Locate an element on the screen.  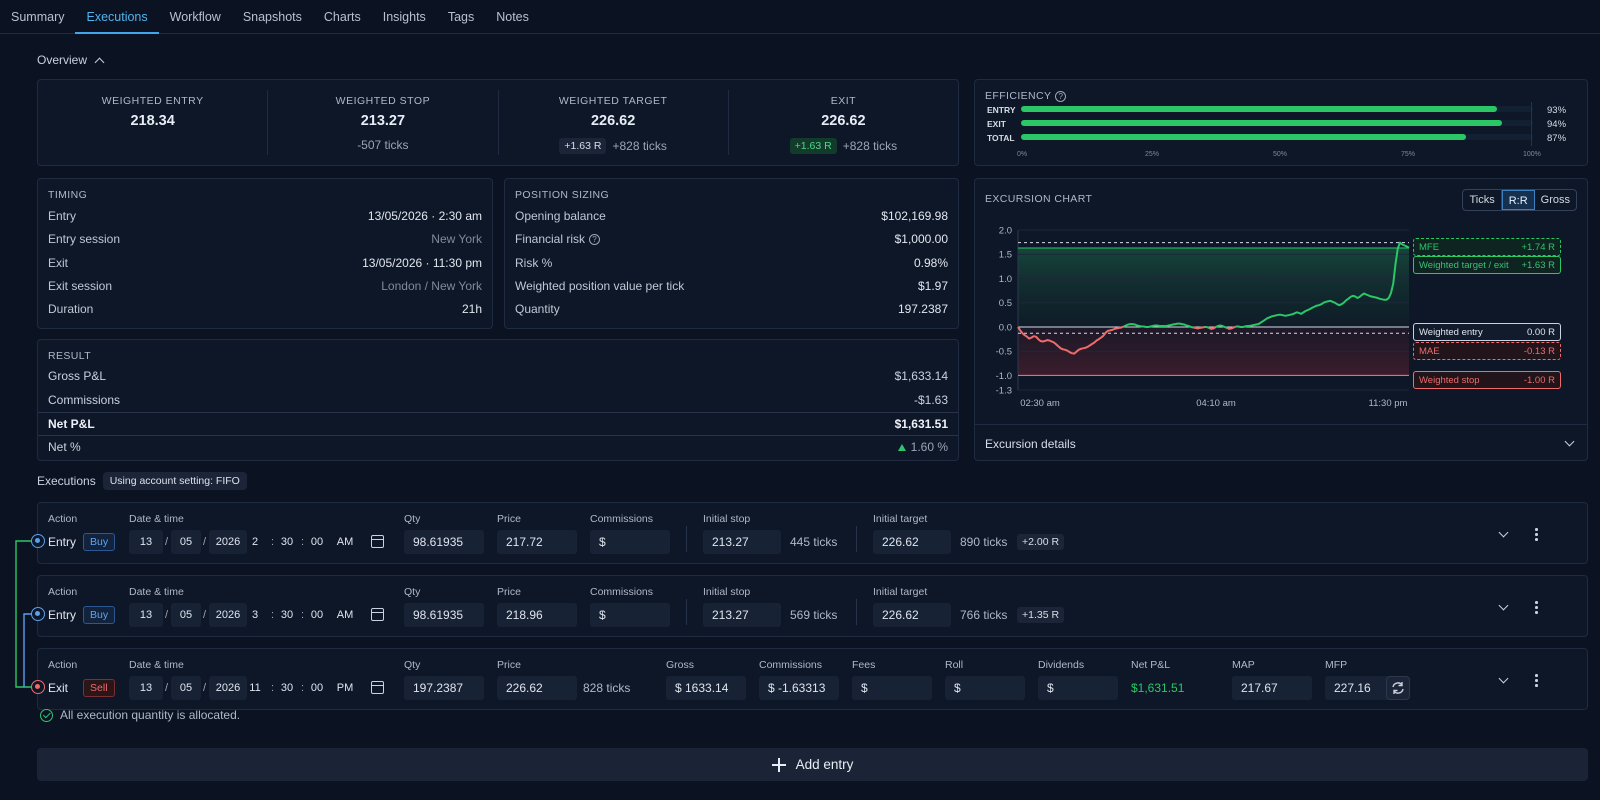
hour-input: 2 is located at coordinates (255, 542).